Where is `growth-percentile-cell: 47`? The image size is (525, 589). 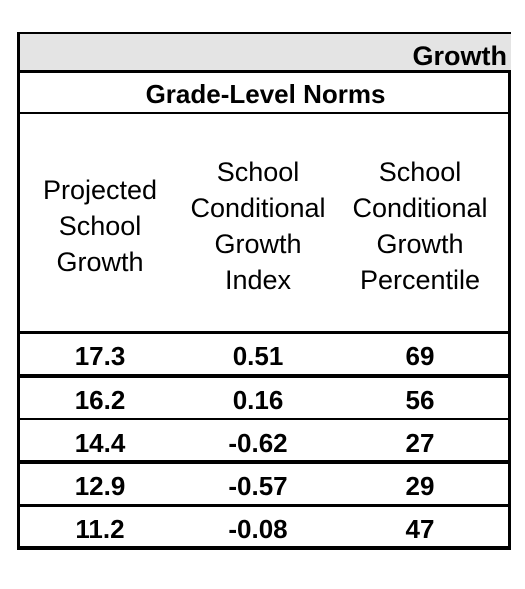
growth-percentile-cell: 47 is located at coordinates (420, 529).